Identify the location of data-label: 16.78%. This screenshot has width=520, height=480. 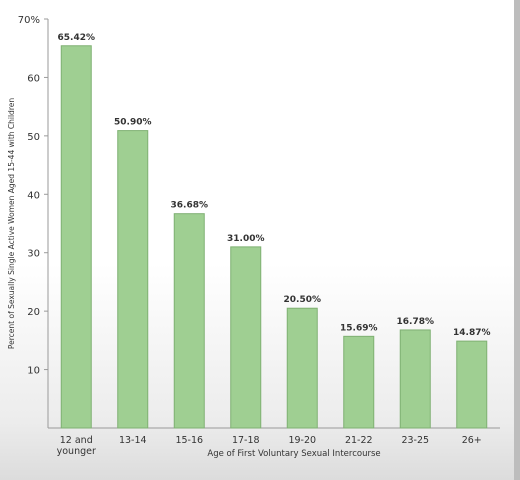
(416, 322).